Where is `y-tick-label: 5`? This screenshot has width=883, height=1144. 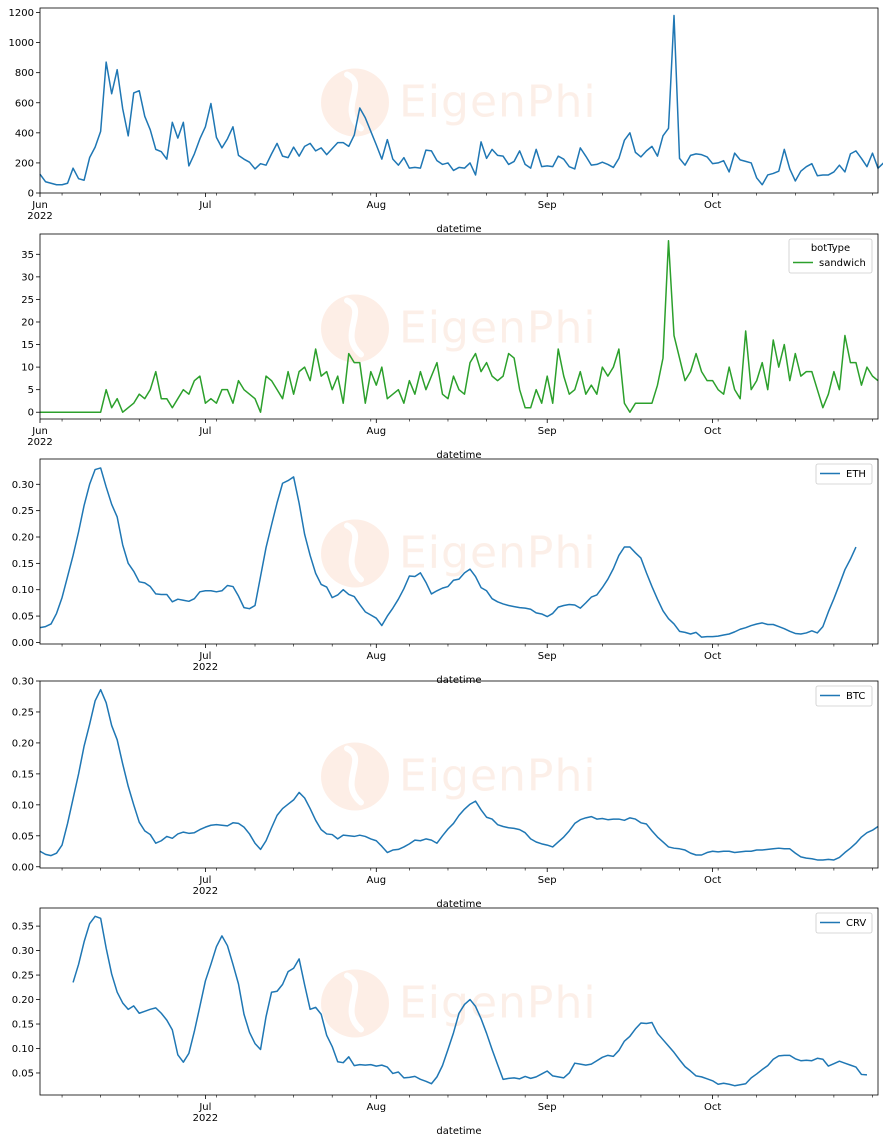 y-tick-label: 5 is located at coordinates (31, 390).